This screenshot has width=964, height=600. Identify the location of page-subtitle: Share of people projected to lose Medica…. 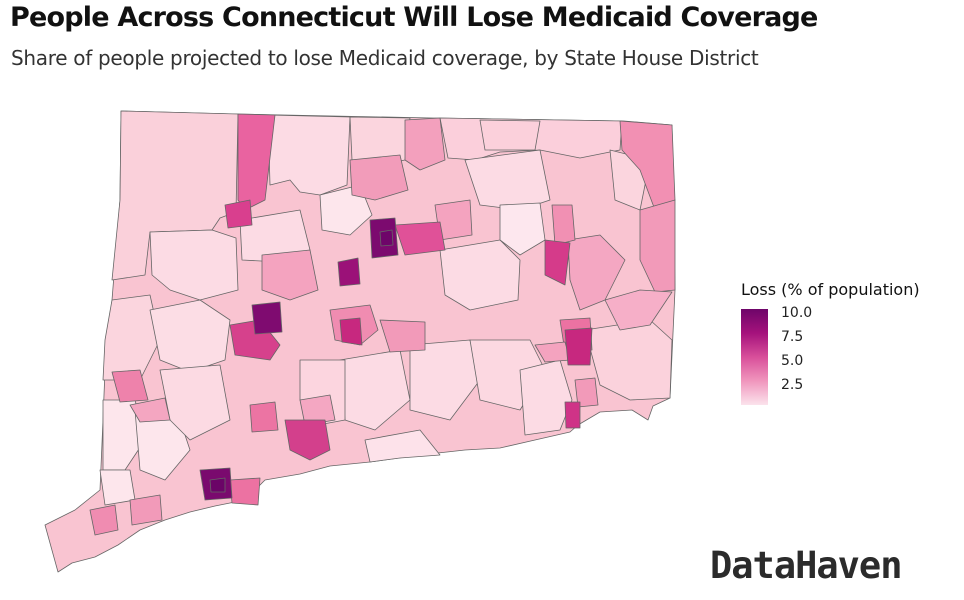
(385, 58).